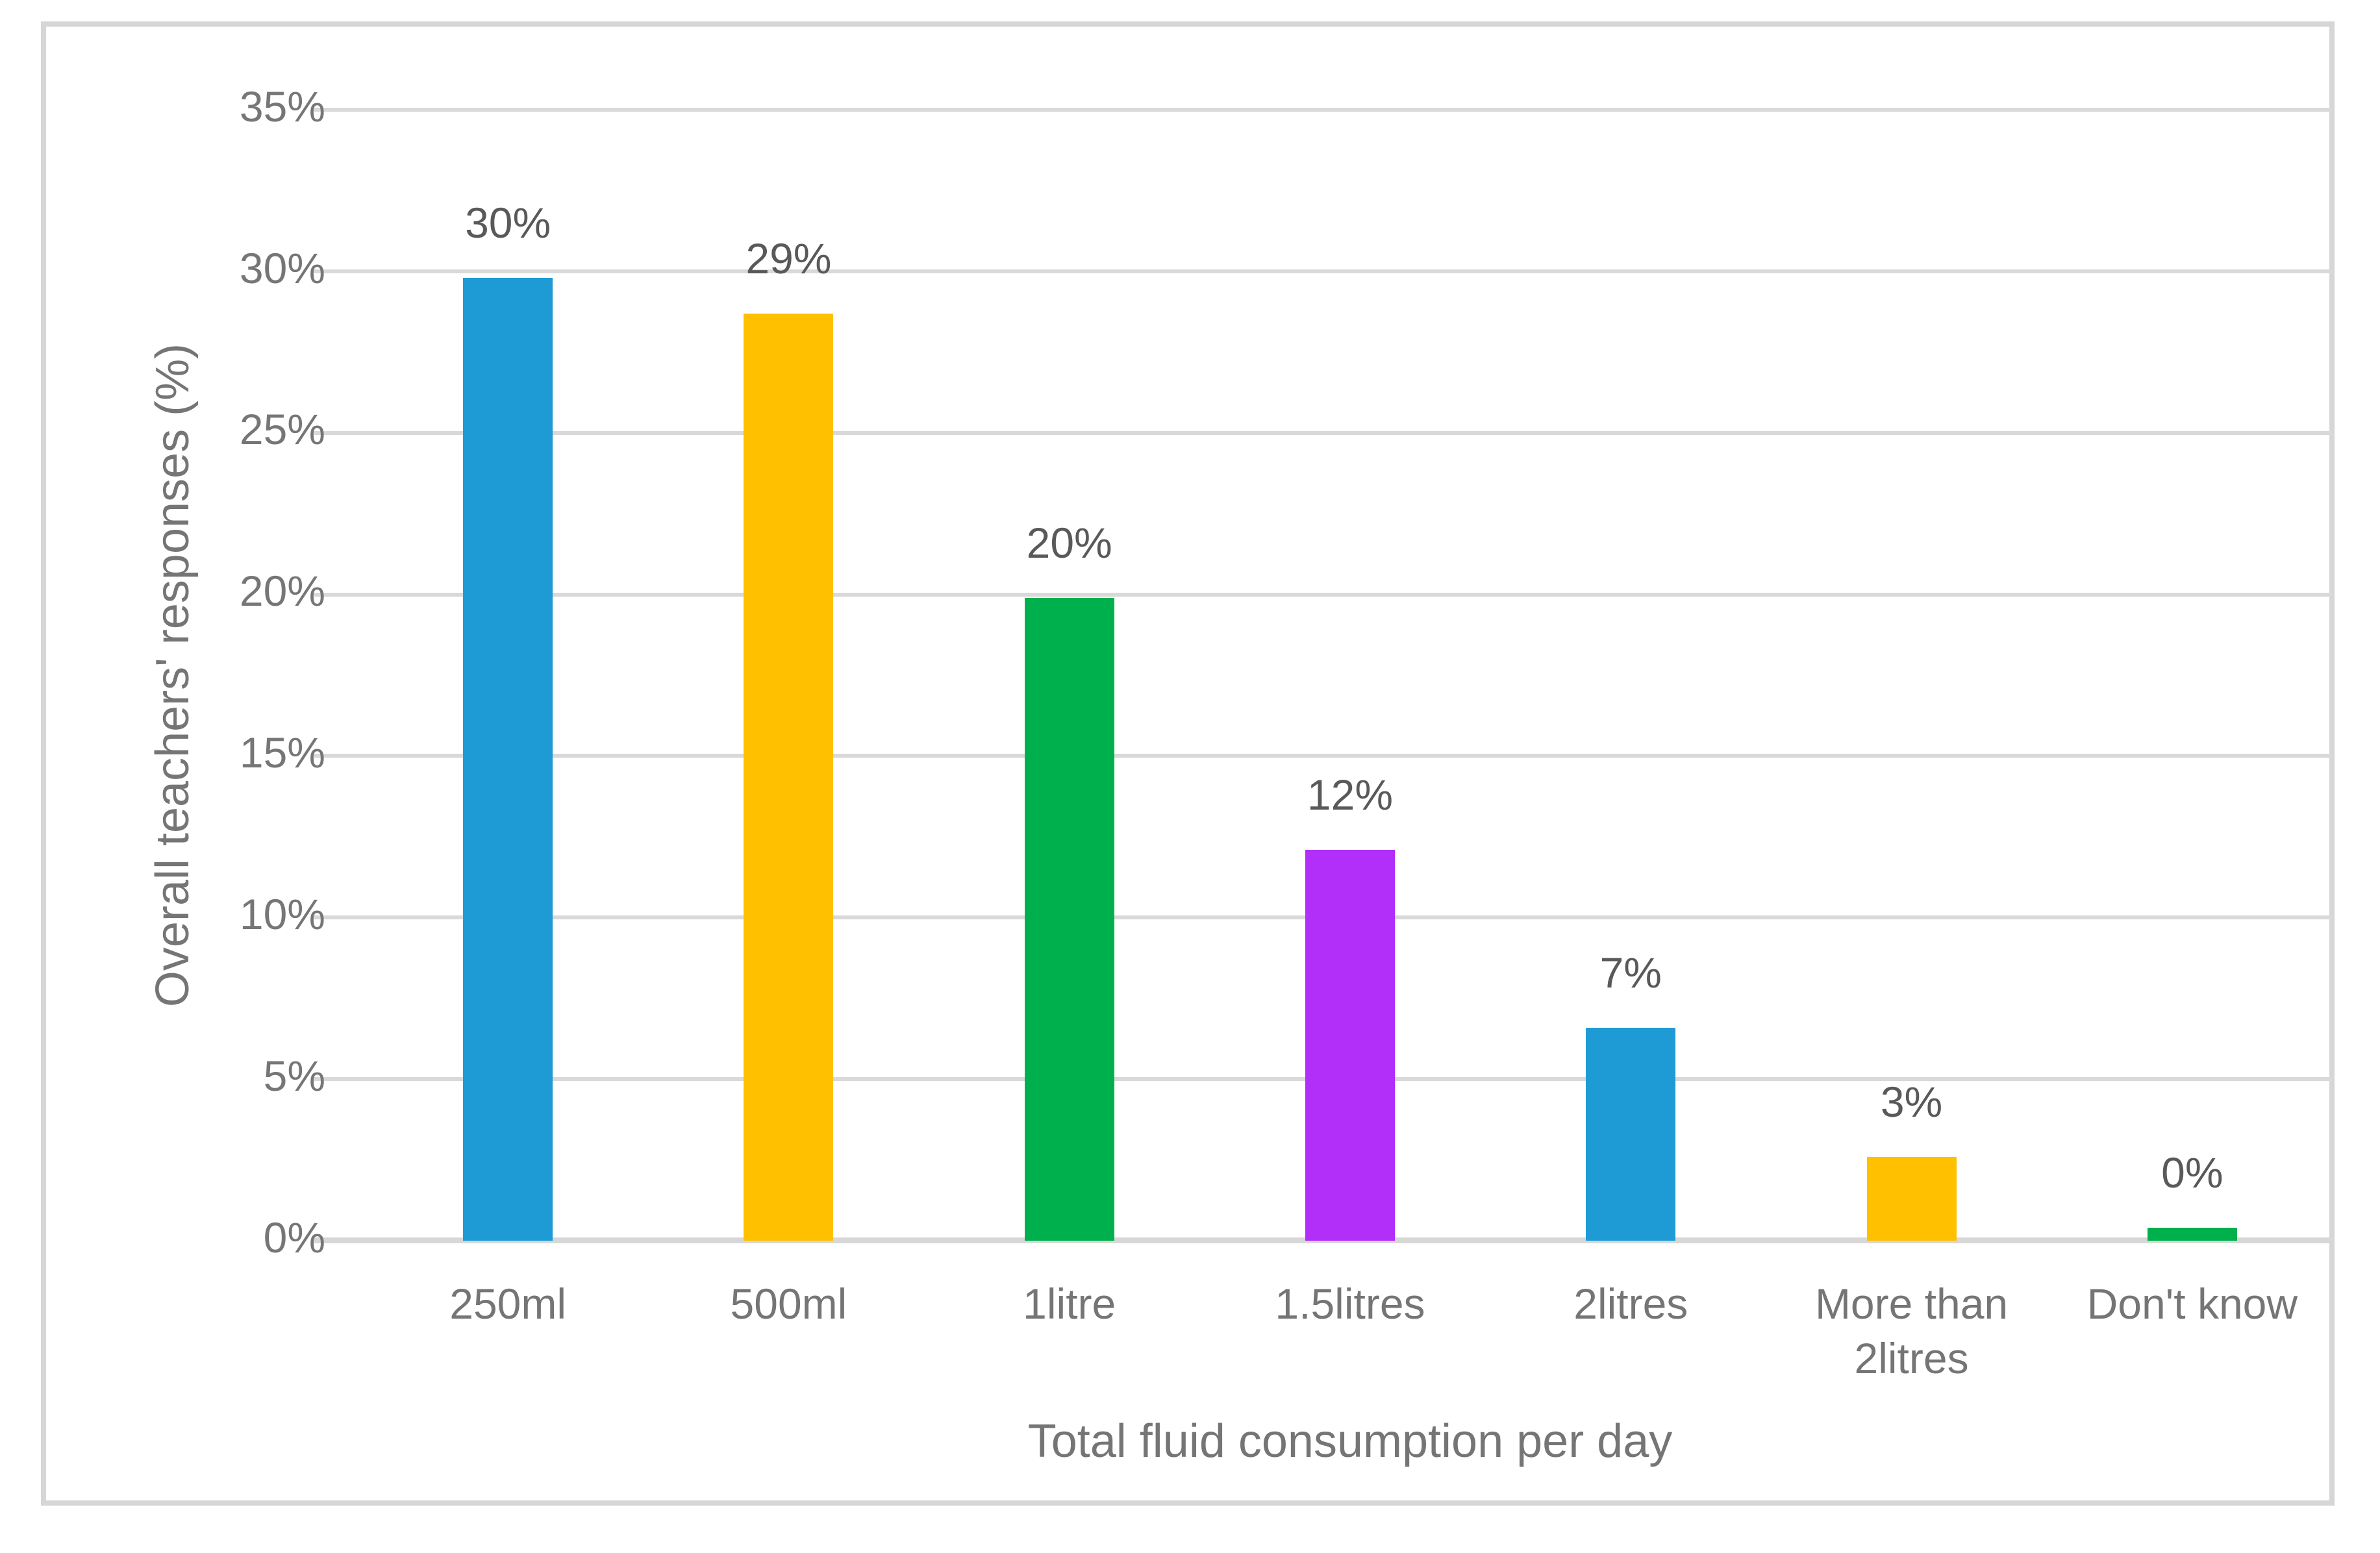 This screenshot has height=1553, width=2380. Describe the element at coordinates (2192, 1234) in the screenshot. I see `bar-don-t-know` at that location.